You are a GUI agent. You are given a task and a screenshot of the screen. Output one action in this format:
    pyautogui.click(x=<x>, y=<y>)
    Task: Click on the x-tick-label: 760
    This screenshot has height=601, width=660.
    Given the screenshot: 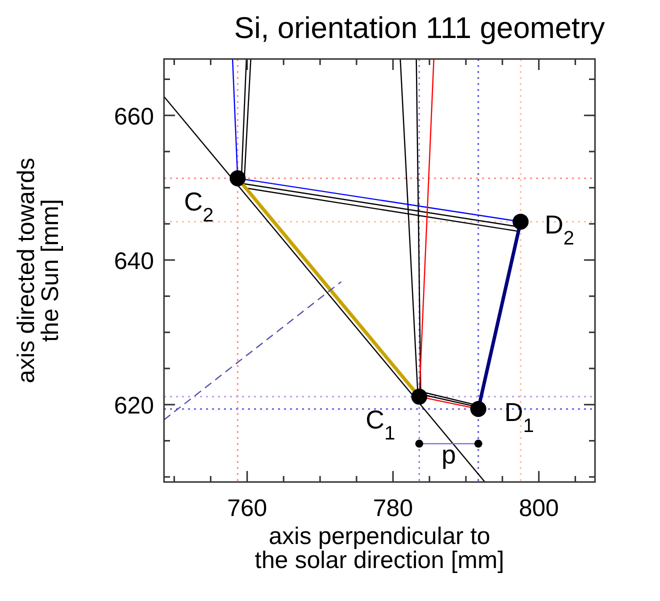 What is the action you would take?
    pyautogui.click(x=247, y=508)
    